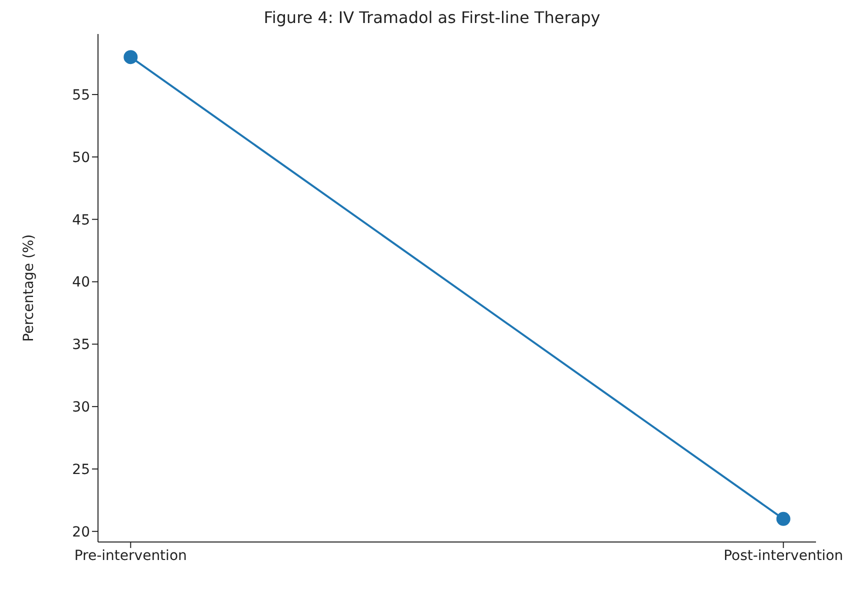 The image size is (864, 590). What do you see at coordinates (28, 288) in the screenshot?
I see `y-axis-title: Percentage (%)` at bounding box center [28, 288].